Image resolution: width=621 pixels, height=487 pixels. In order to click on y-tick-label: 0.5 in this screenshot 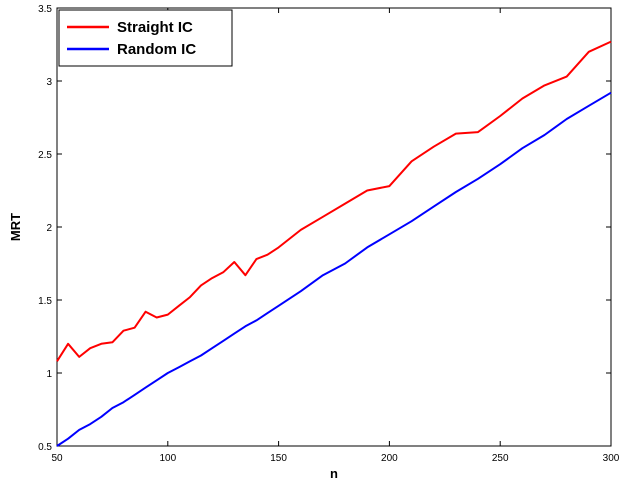, I will do `click(45, 447)`.